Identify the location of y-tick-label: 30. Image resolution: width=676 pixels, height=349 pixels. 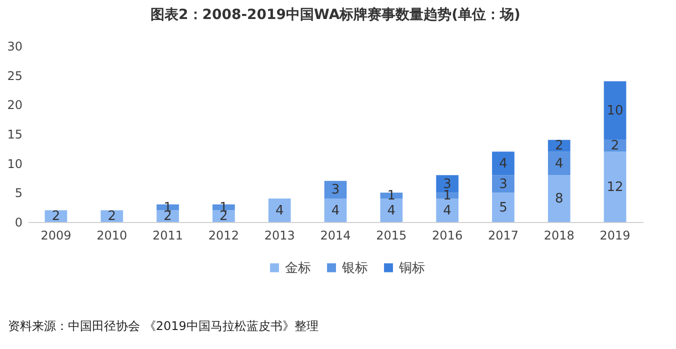
(14, 47).